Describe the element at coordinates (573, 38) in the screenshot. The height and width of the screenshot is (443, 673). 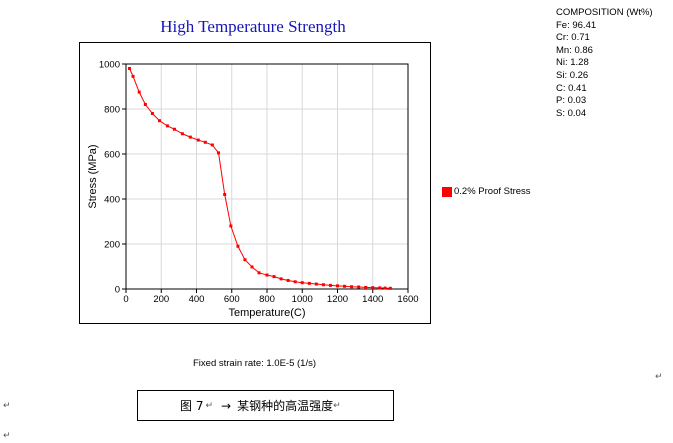
I see `composition-line: Cr: 0.71` at that location.